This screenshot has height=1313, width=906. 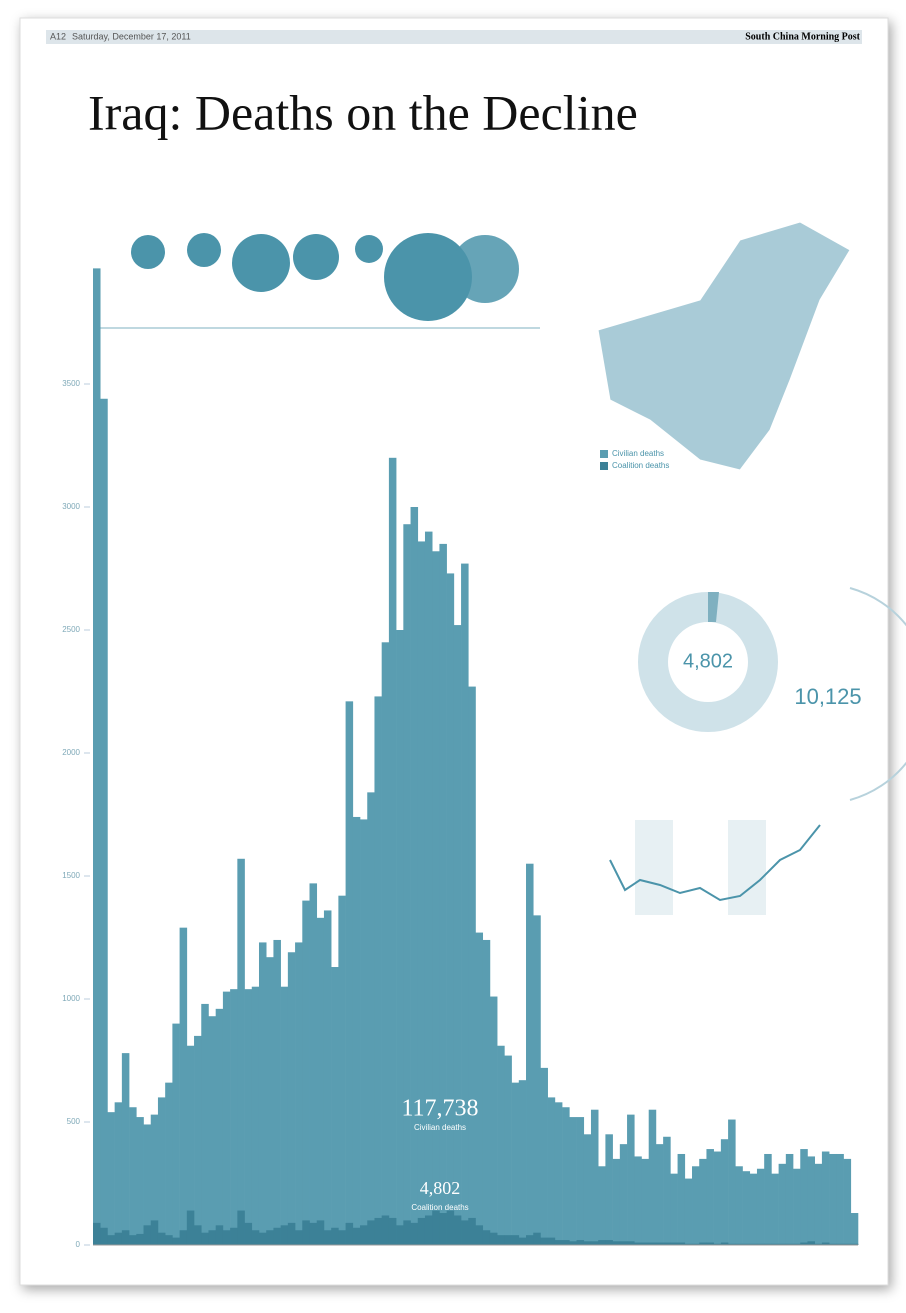 I want to click on y-tick-label: 2000, so click(x=71, y=752).